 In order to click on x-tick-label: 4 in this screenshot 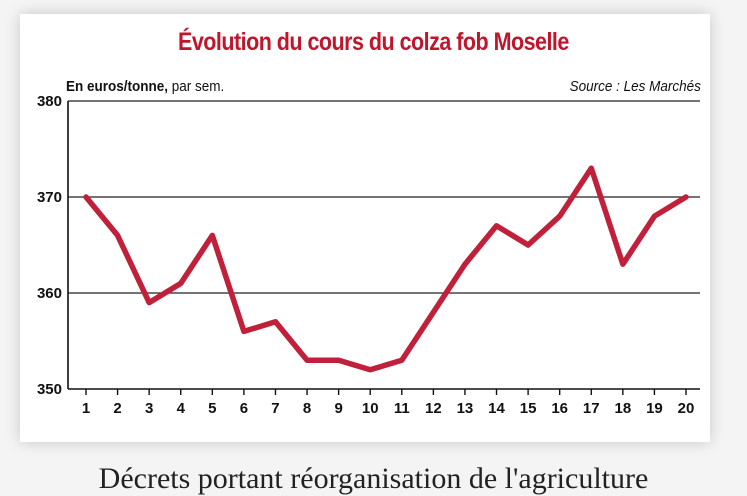, I will do `click(181, 408)`.